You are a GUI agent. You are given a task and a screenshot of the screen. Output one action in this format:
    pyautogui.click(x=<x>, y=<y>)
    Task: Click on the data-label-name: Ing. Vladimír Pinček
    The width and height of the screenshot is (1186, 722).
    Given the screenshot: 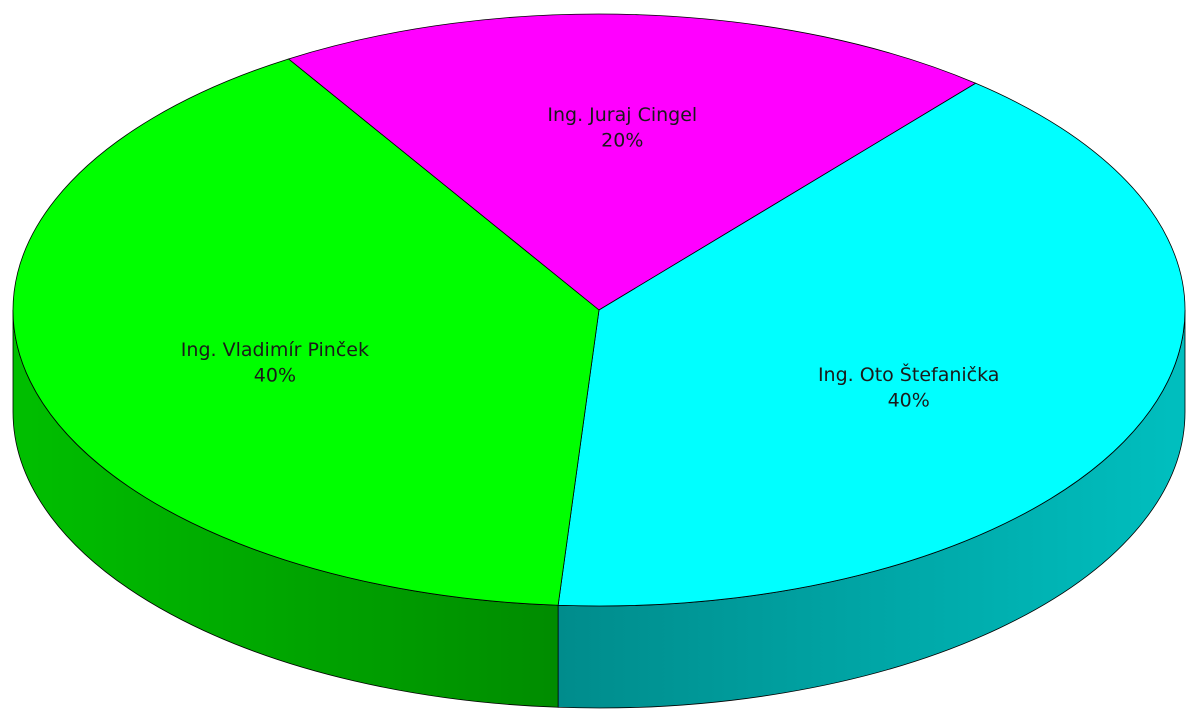 What is the action you would take?
    pyautogui.click(x=275, y=350)
    